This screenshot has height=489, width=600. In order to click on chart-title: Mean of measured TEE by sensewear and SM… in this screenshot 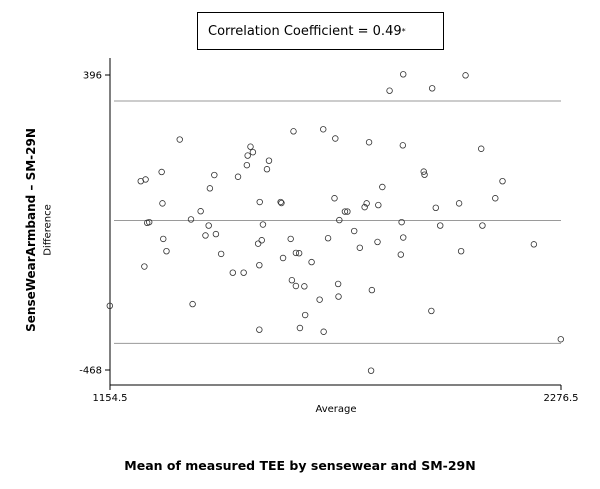, I will do `click(300, 465)`.